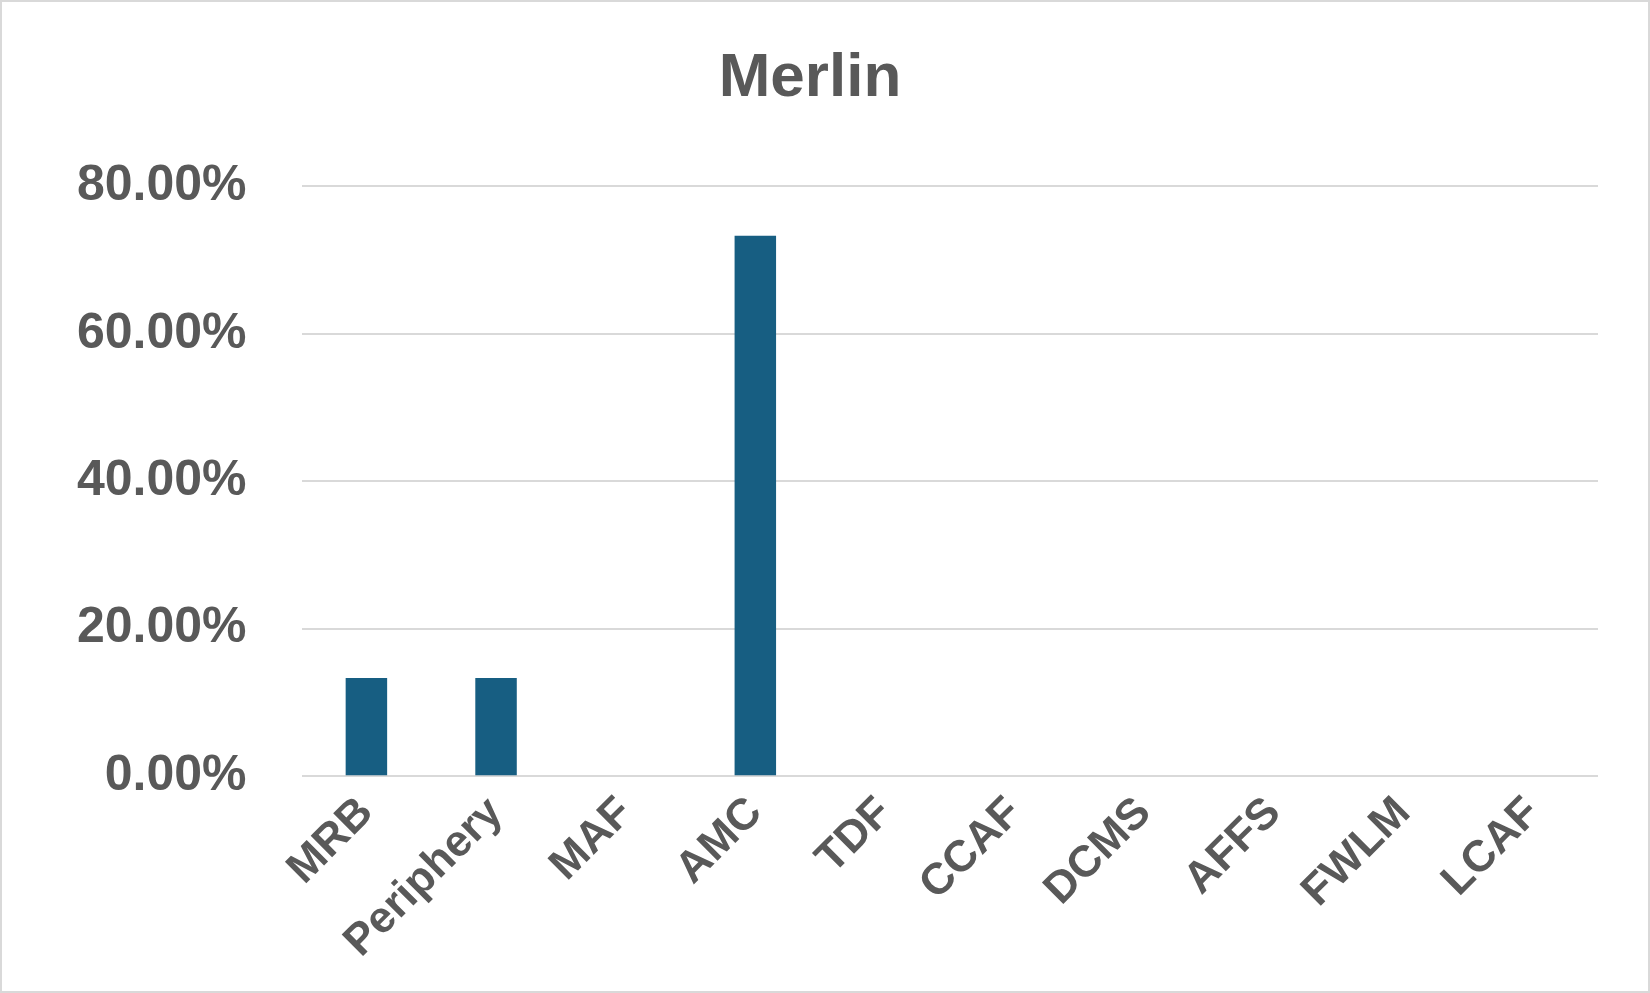 The width and height of the screenshot is (1650, 993). What do you see at coordinates (161, 478) in the screenshot?
I see `y-tick-label: 40.00%` at bounding box center [161, 478].